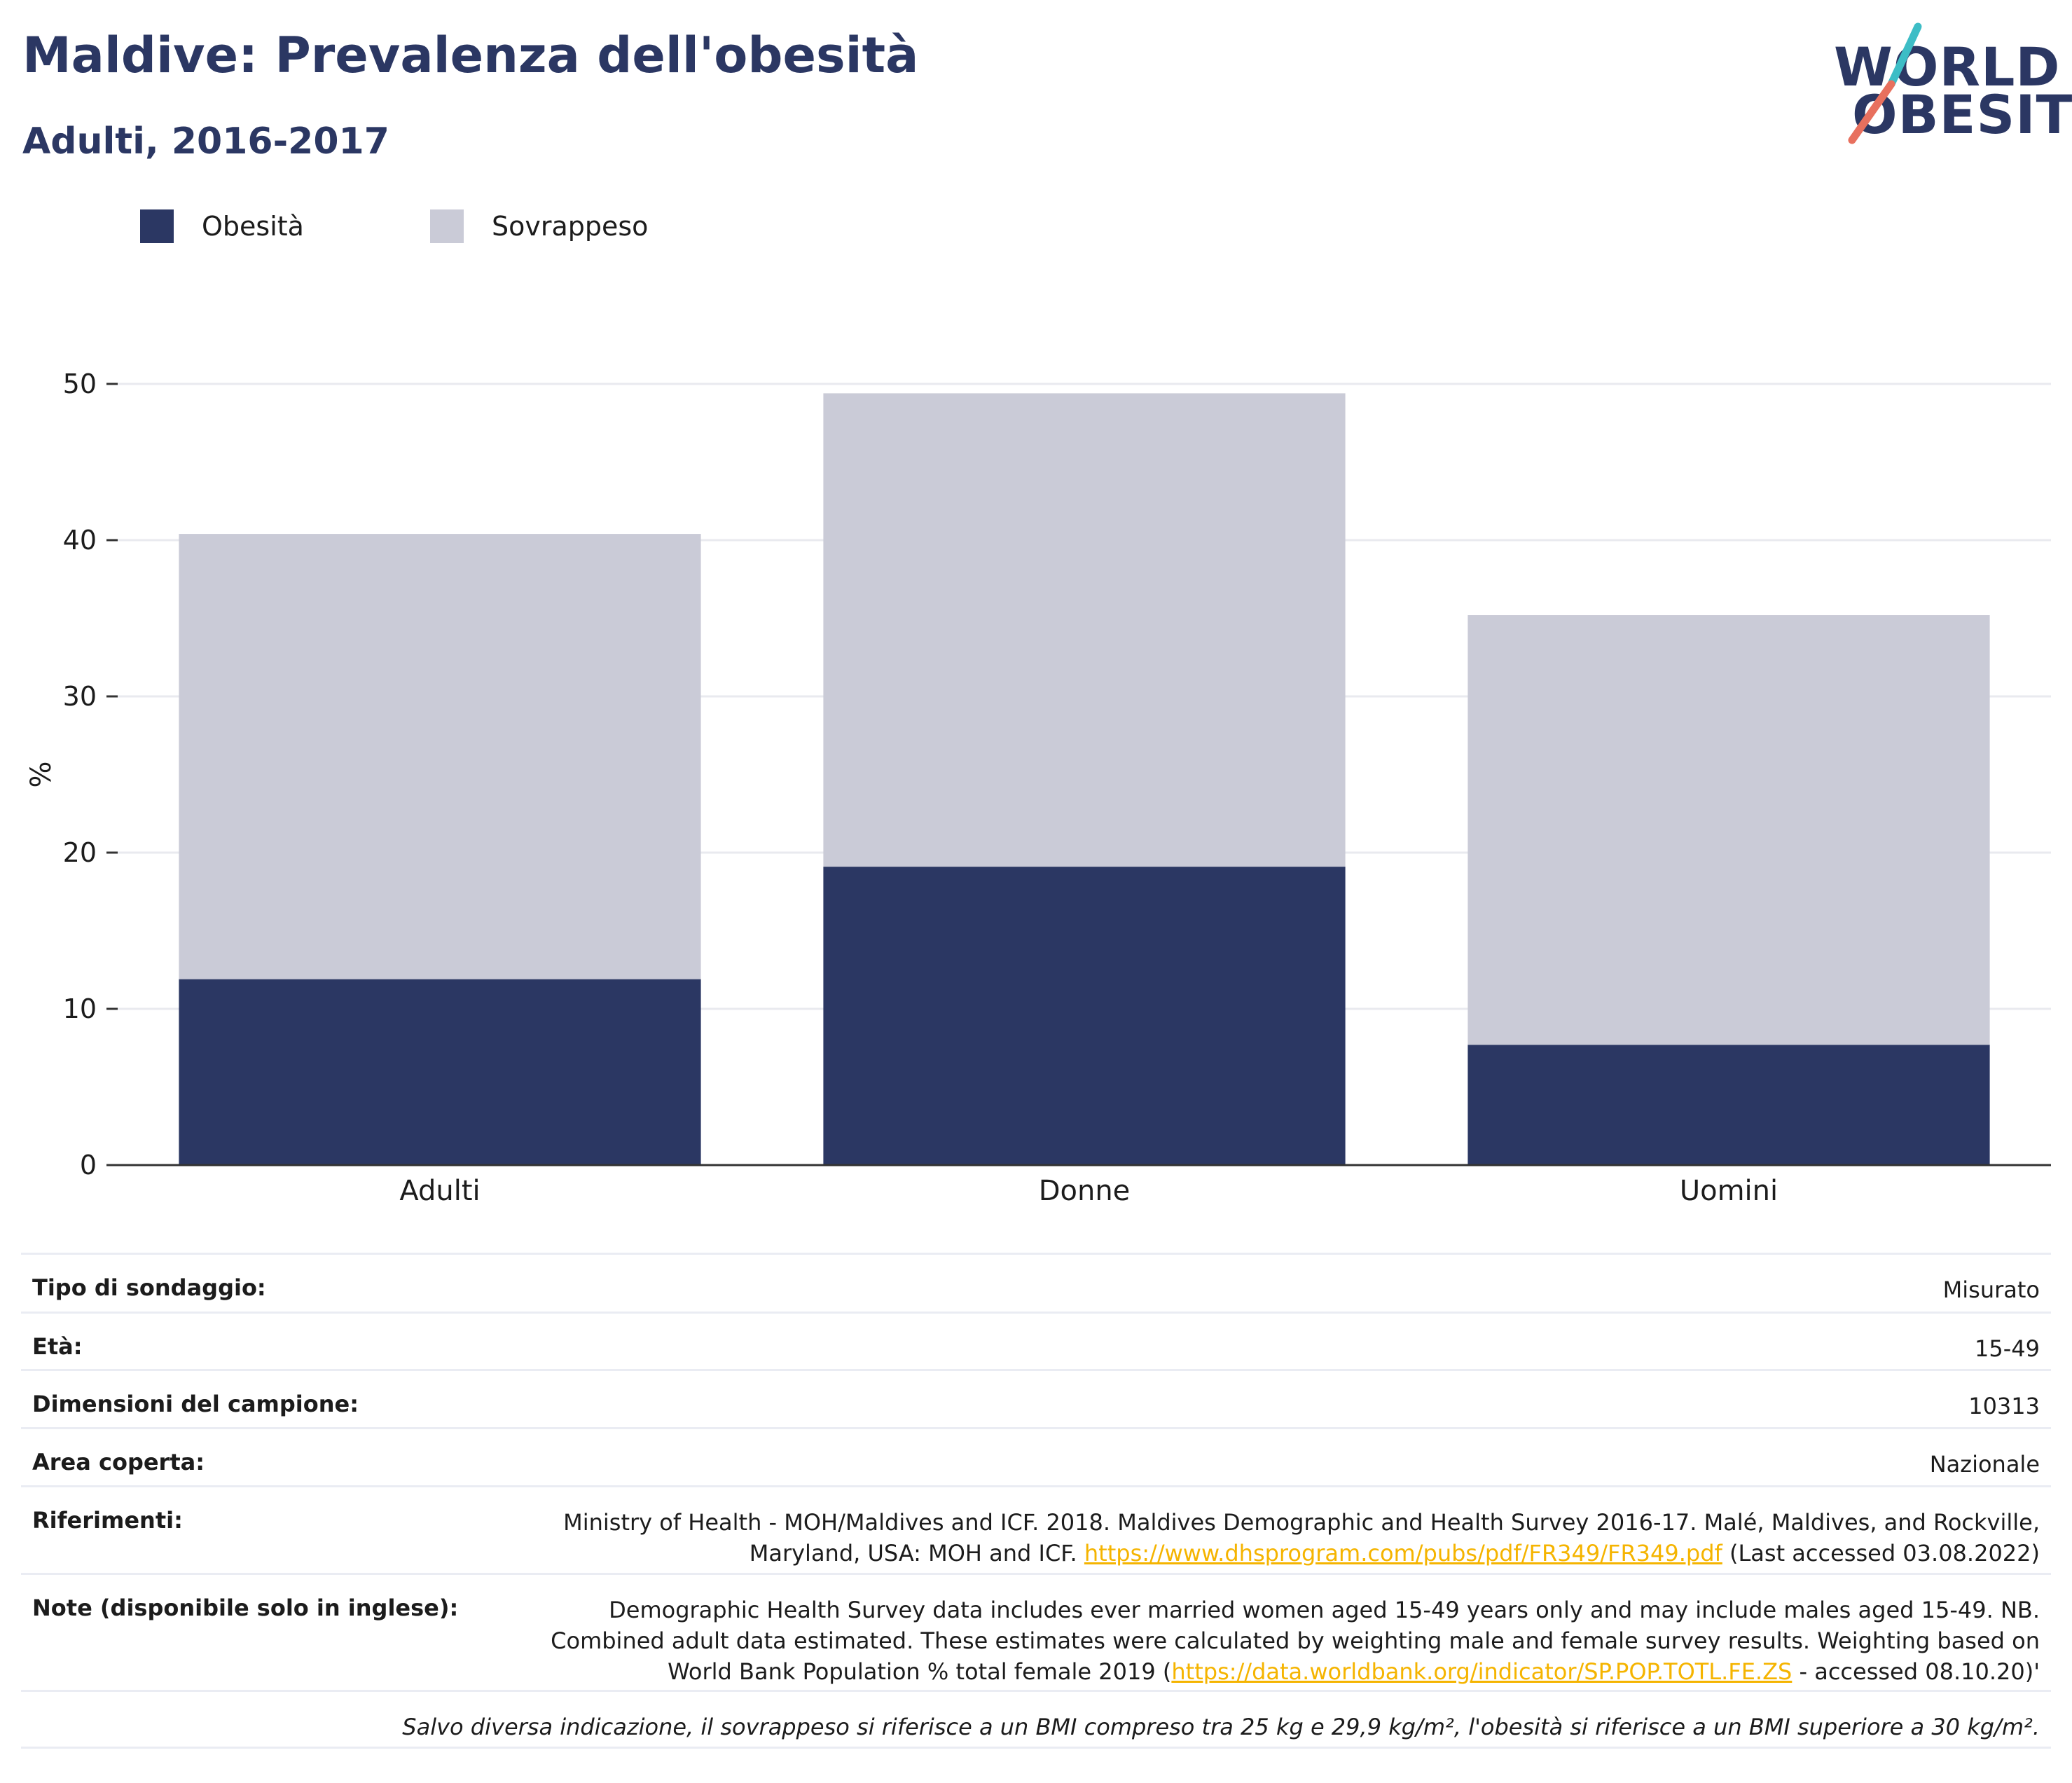  Describe the element at coordinates (119, 1462) in the screenshot. I see `area-label: Area coperta:` at that location.